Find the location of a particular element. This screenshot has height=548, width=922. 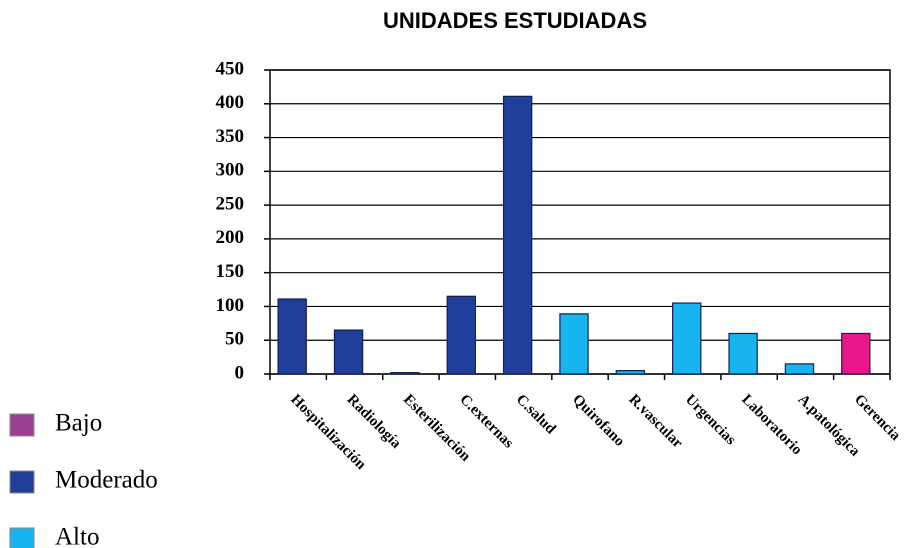

legend-label: Alto is located at coordinates (77, 536).